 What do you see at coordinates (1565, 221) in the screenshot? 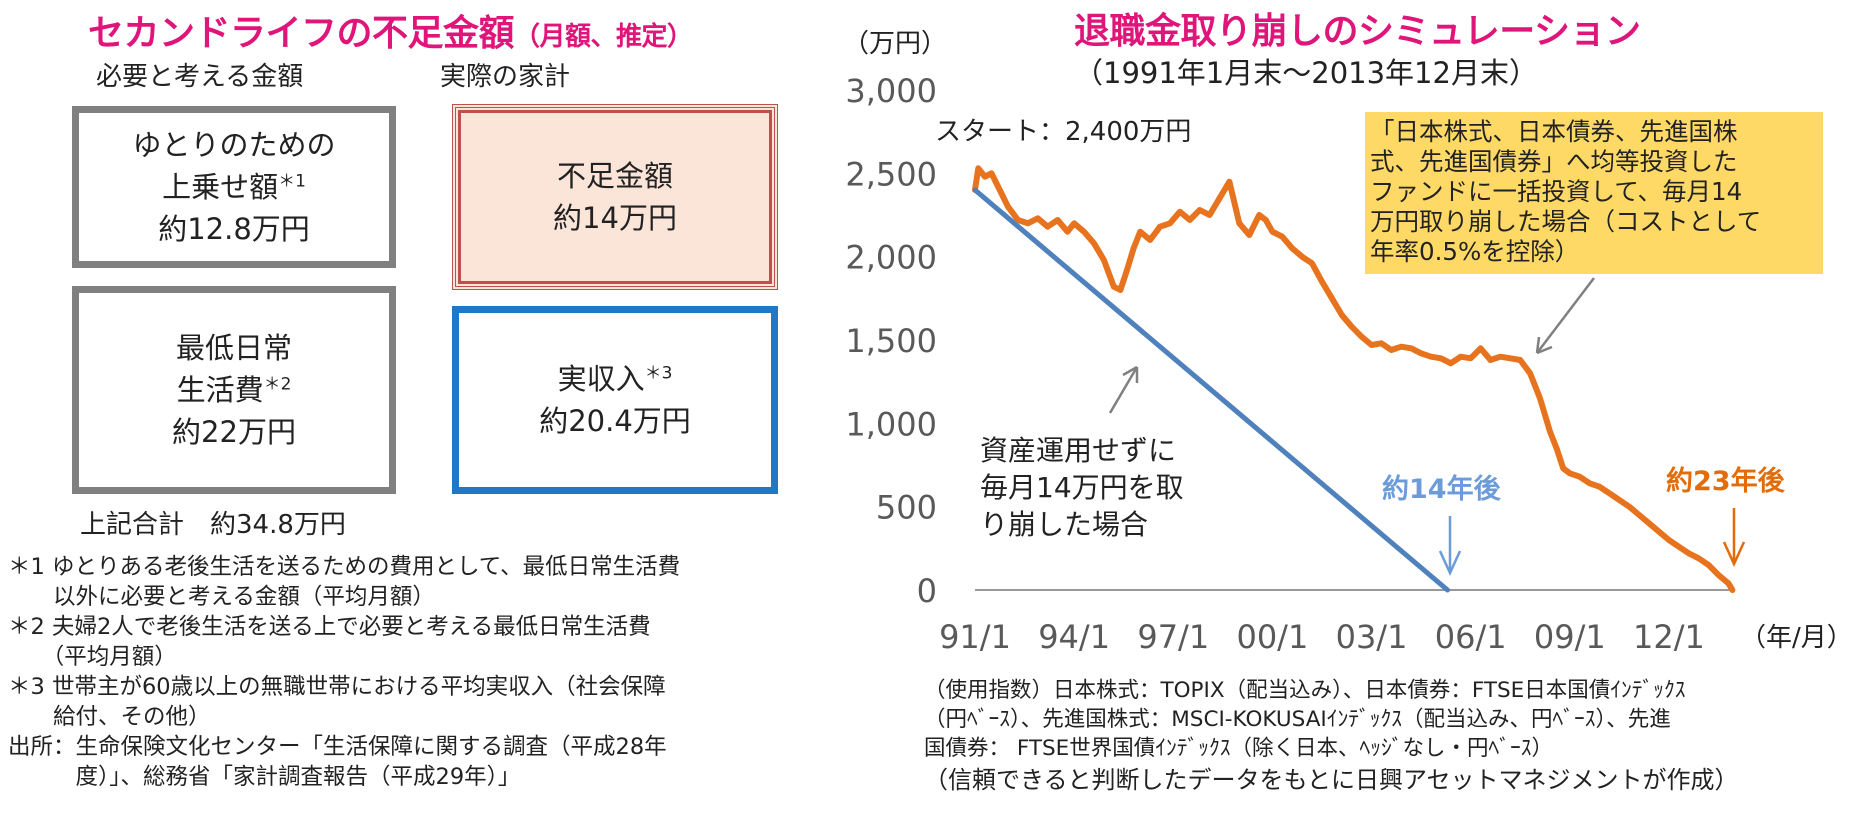
I see `callout-line: 万円取り崩した場合（コストとして` at bounding box center [1565, 221].